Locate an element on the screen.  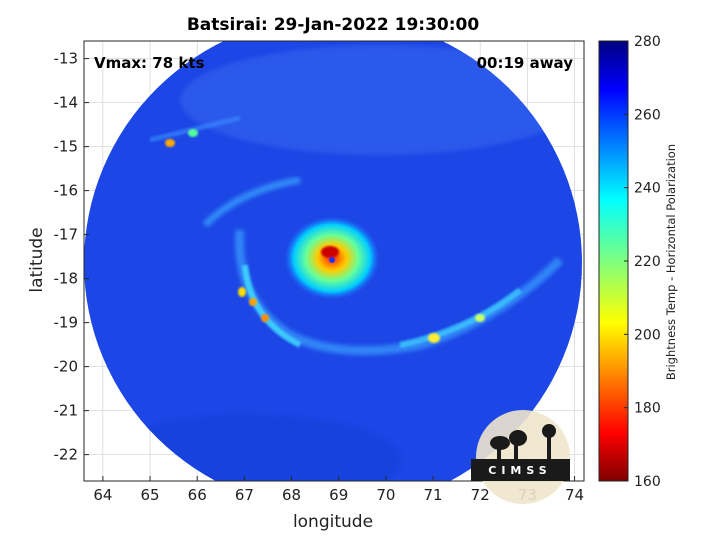
logo-text: CIMSS is located at coordinates (519, 470).